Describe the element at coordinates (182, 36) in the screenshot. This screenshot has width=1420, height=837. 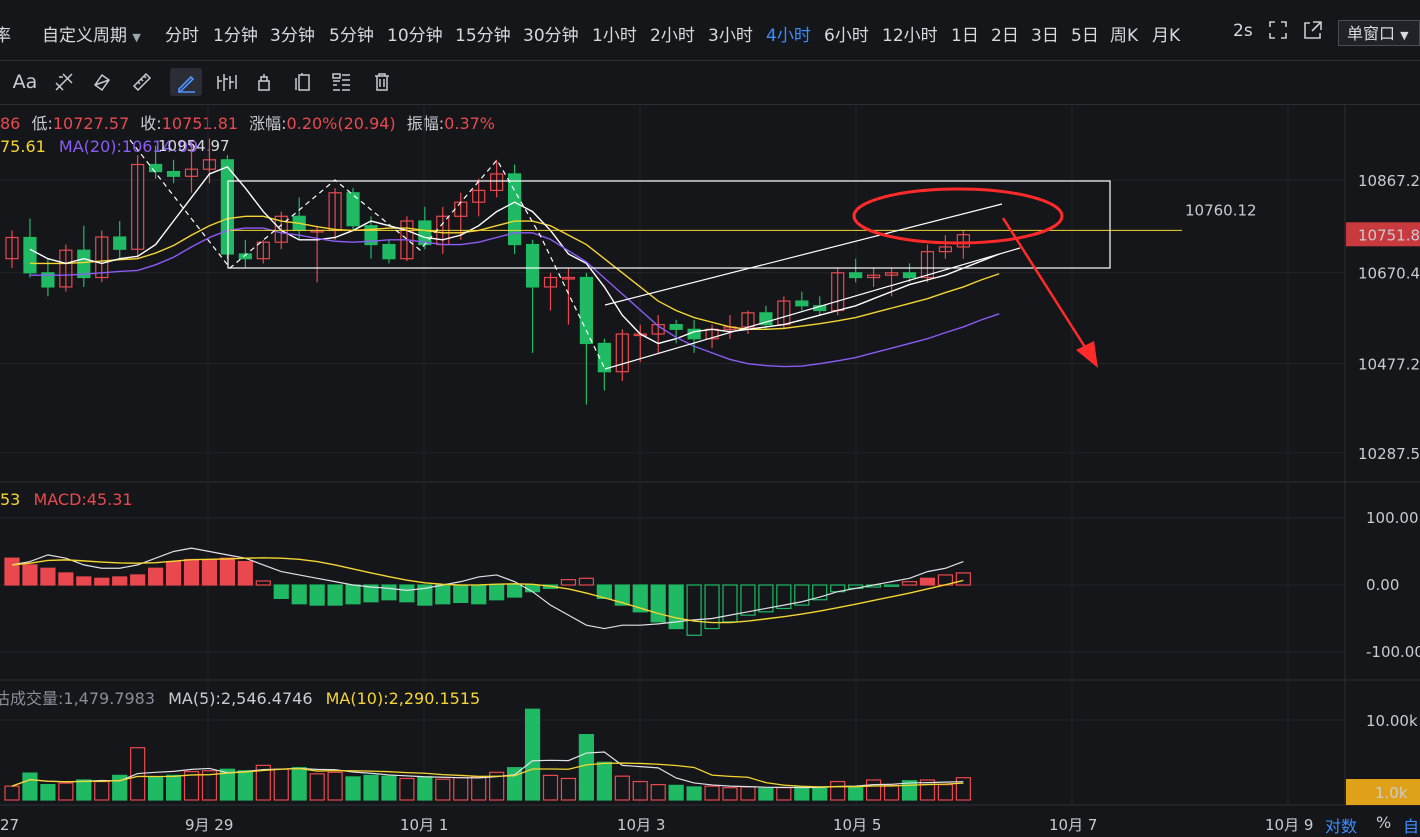
I see `period-tab-0: 分时` at that location.